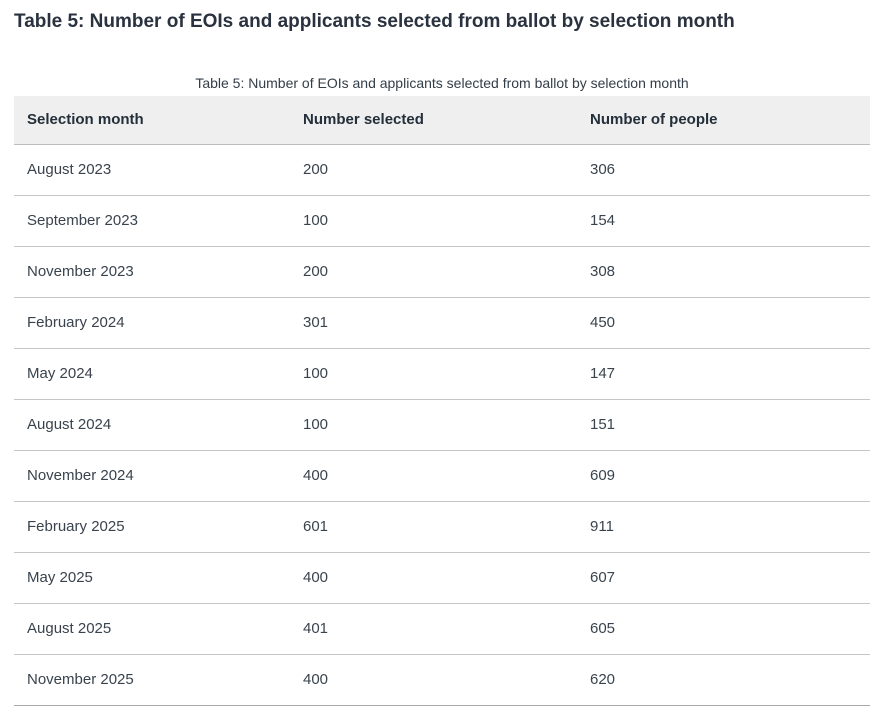  I want to click on cell-number-selected: 601, so click(433, 527).